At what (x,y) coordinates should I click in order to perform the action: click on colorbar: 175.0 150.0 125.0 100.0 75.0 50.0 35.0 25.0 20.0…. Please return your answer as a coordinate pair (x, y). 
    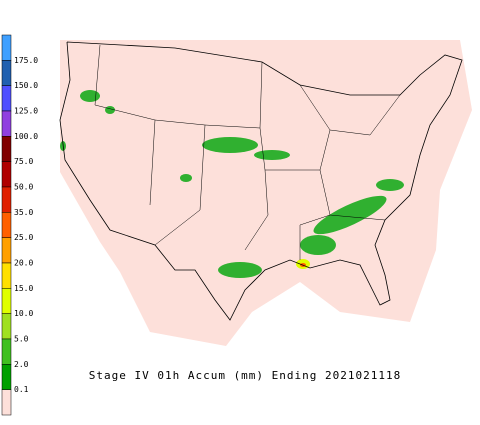
    Looking at the image, I should click on (19, 225).